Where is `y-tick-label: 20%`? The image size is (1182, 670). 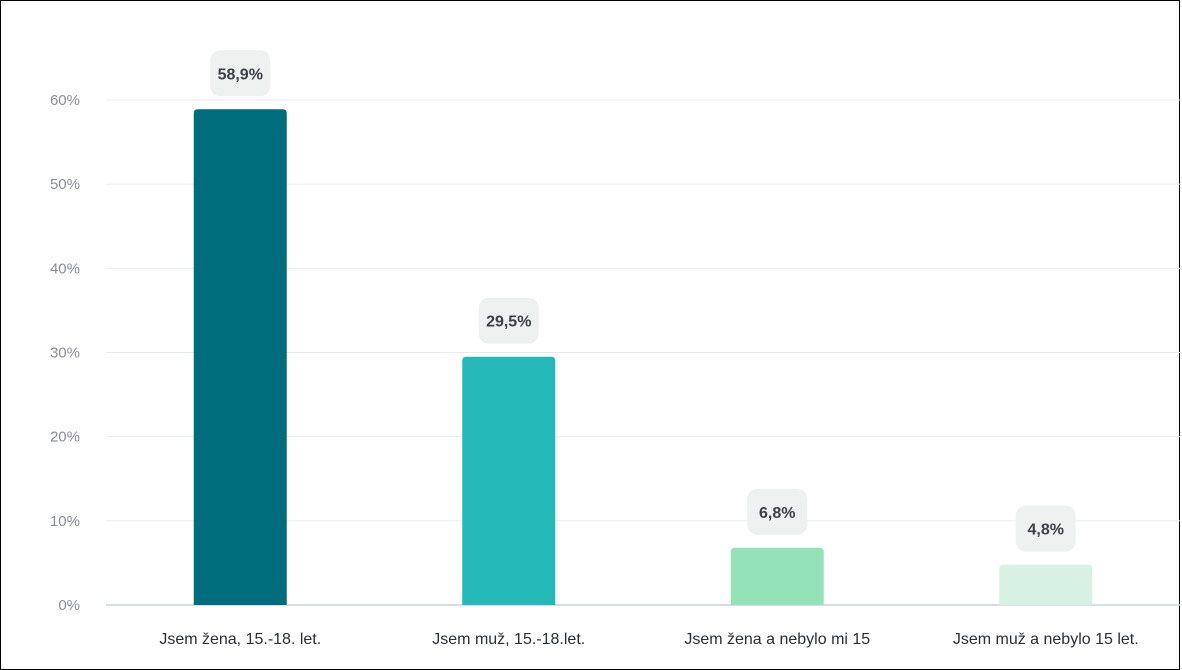
y-tick-label: 20% is located at coordinates (65, 437).